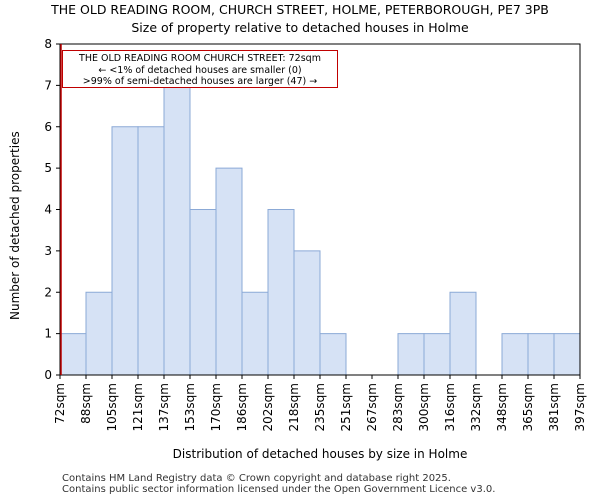 This screenshot has width=600, height=500. I want to click on y-tick-label: 4, so click(48, 210).